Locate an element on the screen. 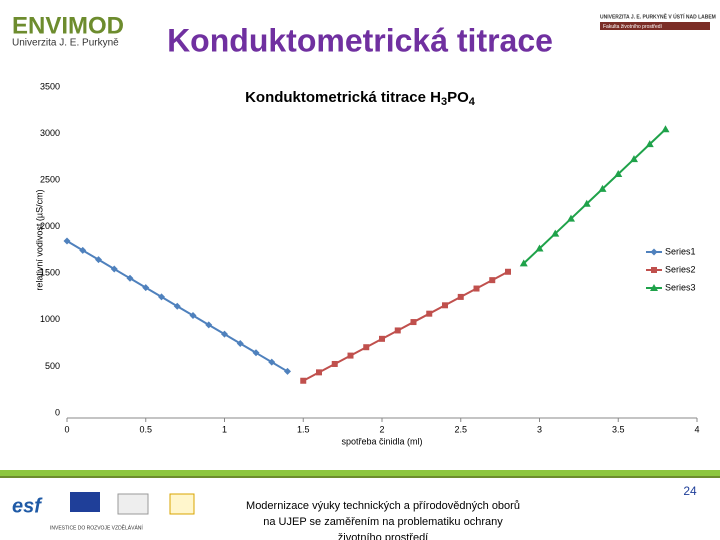 The height and width of the screenshot is (540, 720). x-tick-label: 1.5 is located at coordinates (303, 429).